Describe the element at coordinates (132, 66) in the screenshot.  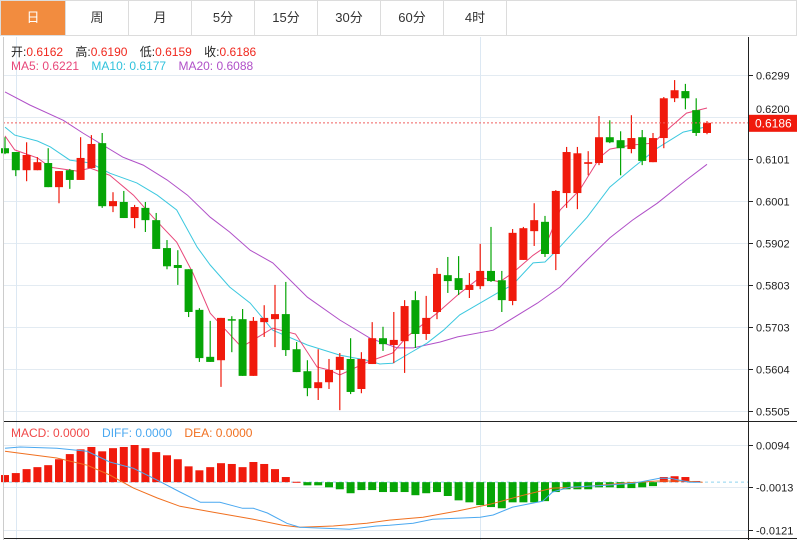
I see `ma-readout: MA5: 0.6221 MA10: 0.6177 MA20: 0.6088` at that location.